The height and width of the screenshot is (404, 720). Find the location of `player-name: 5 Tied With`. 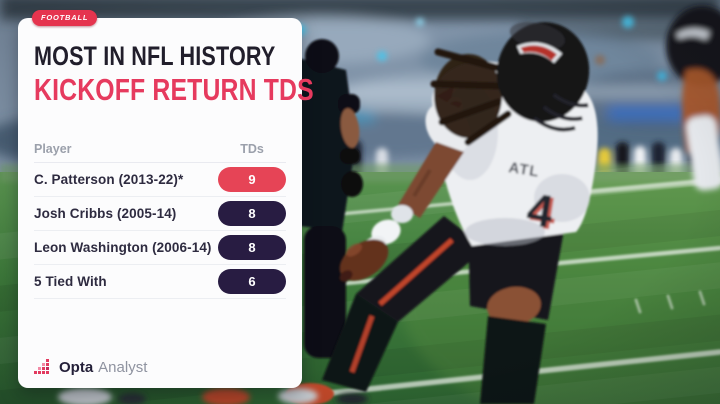

player-name: 5 Tied With is located at coordinates (70, 282).